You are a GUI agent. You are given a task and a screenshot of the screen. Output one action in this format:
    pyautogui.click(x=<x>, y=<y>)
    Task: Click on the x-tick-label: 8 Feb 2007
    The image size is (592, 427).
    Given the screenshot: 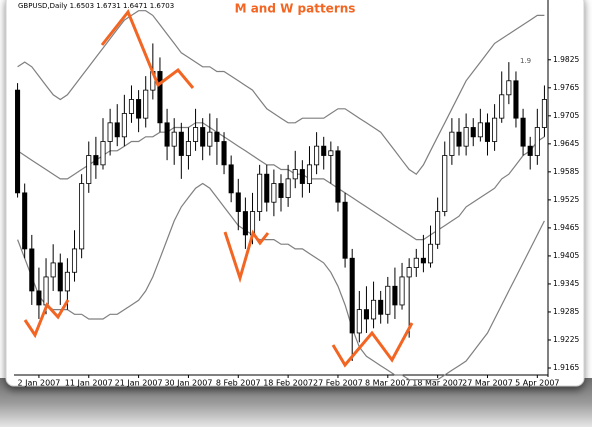 What is the action you would take?
    pyautogui.click(x=238, y=383)
    